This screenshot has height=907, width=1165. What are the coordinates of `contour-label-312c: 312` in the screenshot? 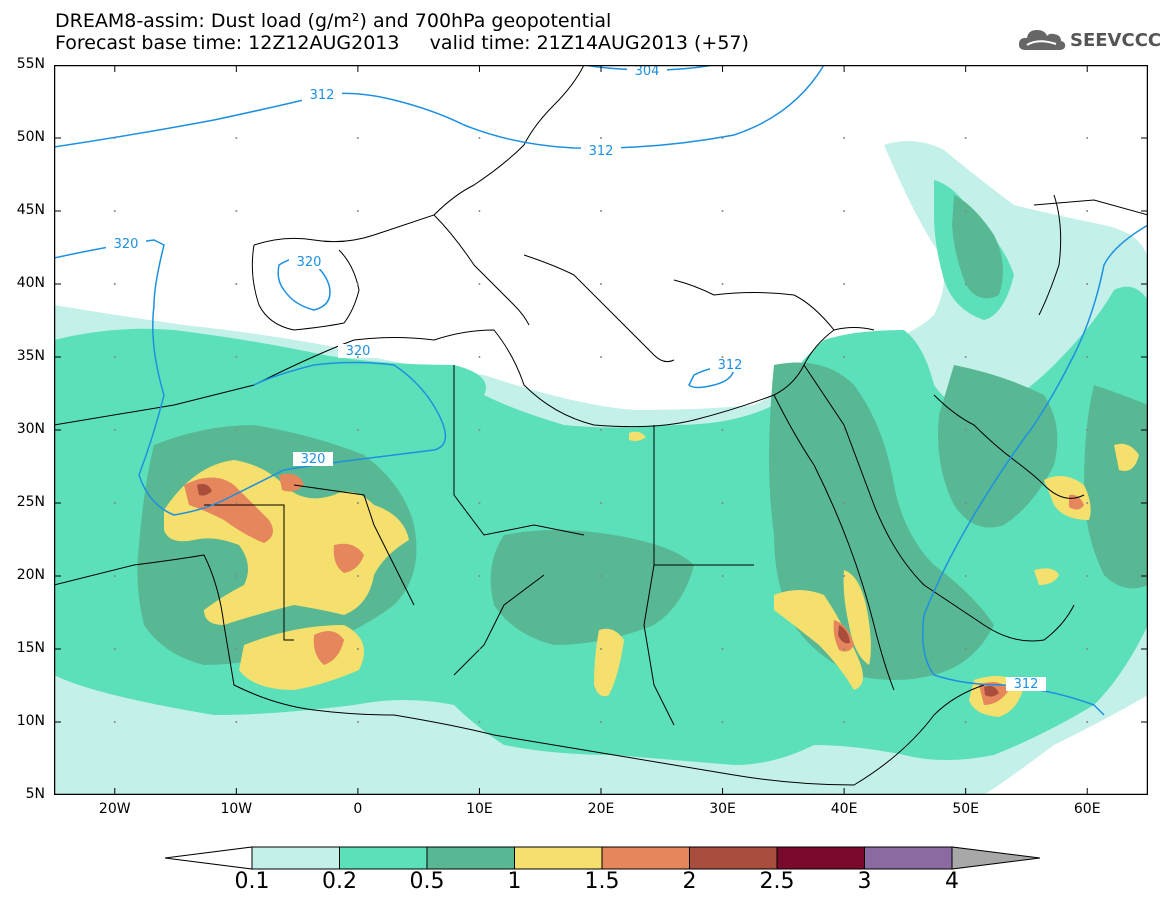 It's located at (730, 365).